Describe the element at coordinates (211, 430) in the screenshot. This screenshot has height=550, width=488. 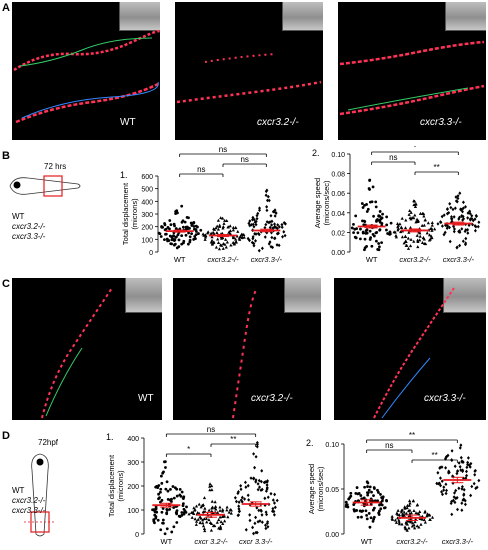
I see `significance-label: ns` at that location.